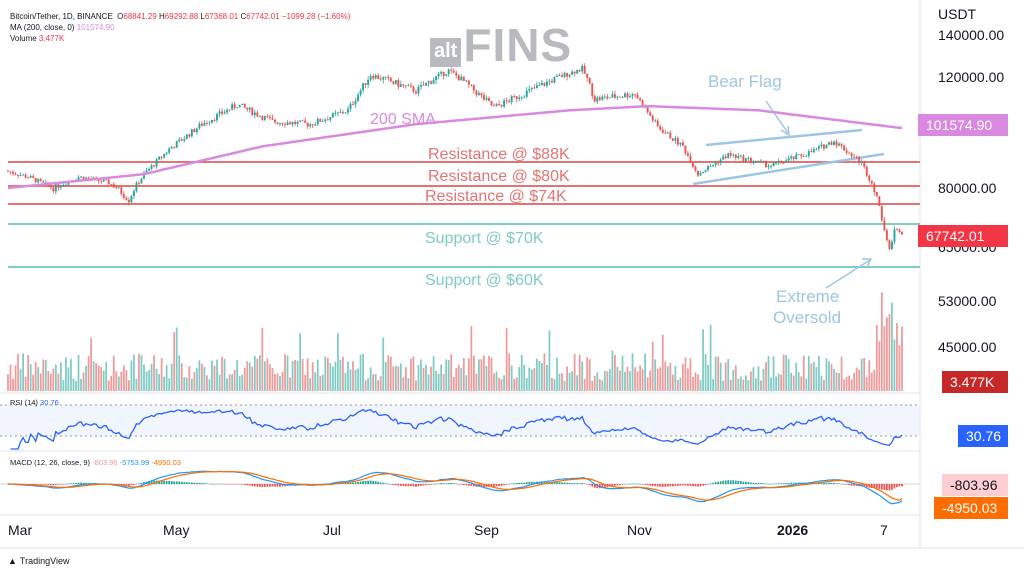 The width and height of the screenshot is (1024, 573). What do you see at coordinates (957, 14) in the screenshot?
I see `currency-label: USDT` at bounding box center [957, 14].